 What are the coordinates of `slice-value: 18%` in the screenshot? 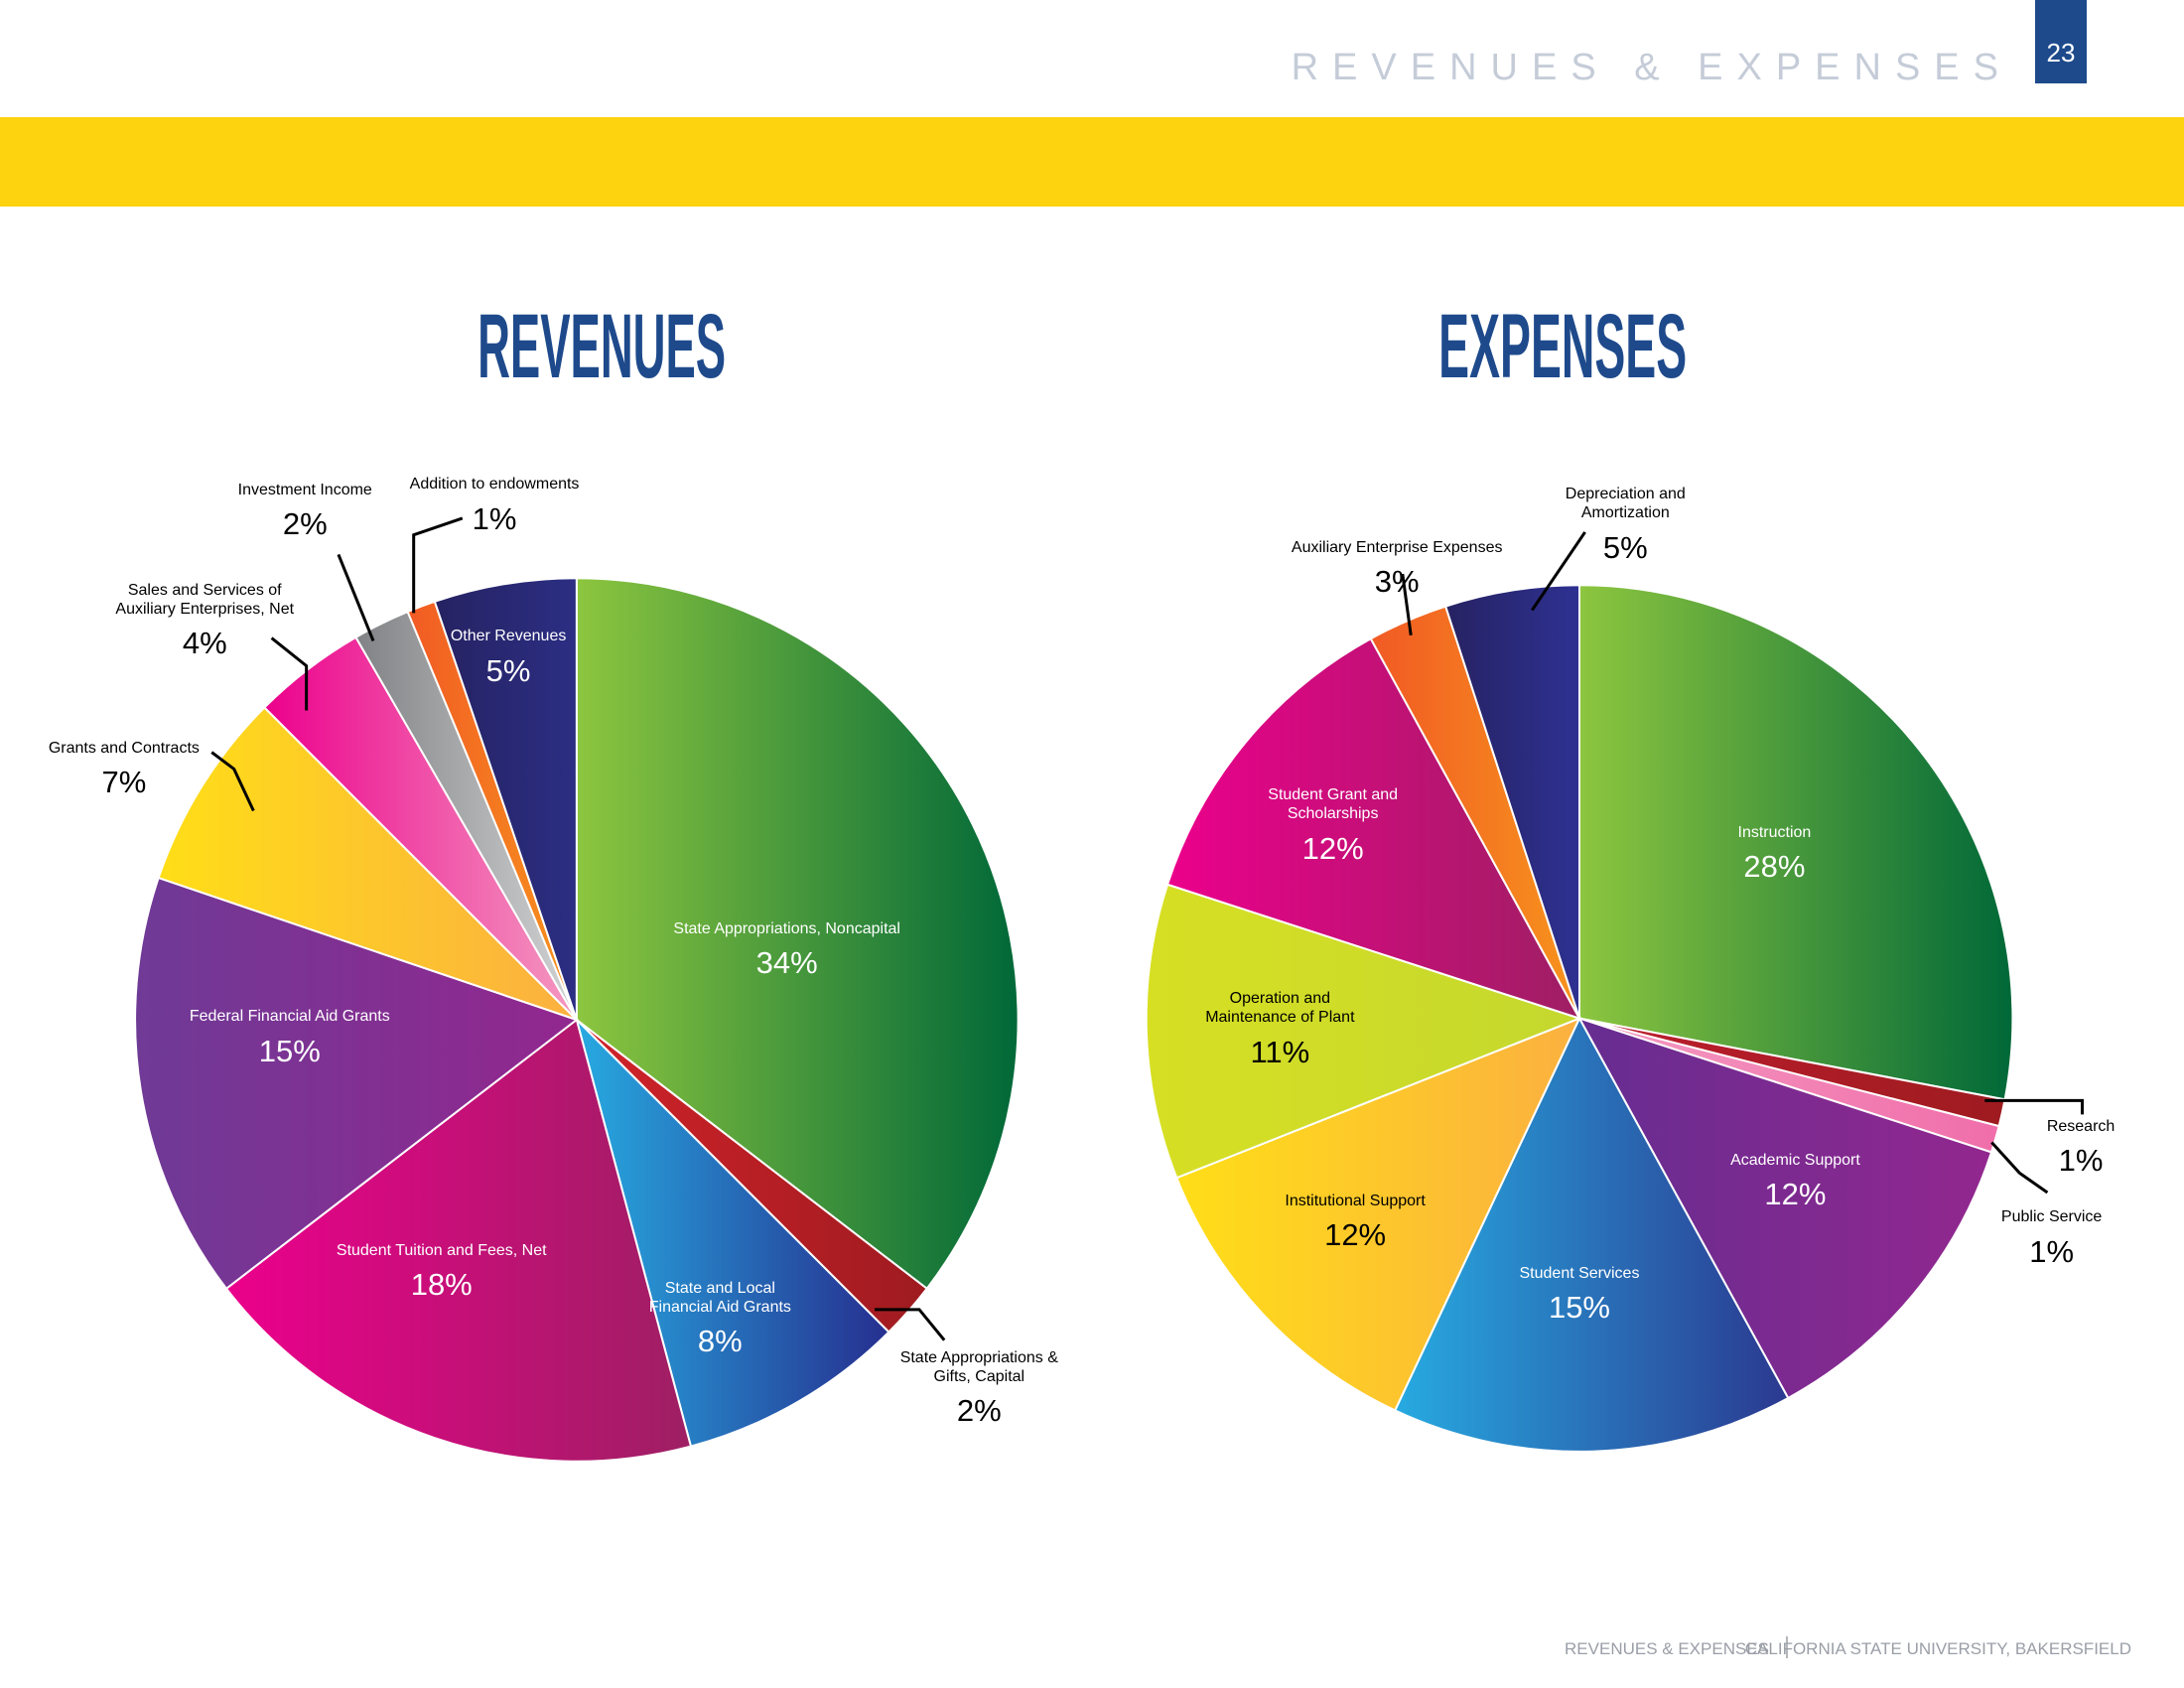 It's located at (441, 1285).